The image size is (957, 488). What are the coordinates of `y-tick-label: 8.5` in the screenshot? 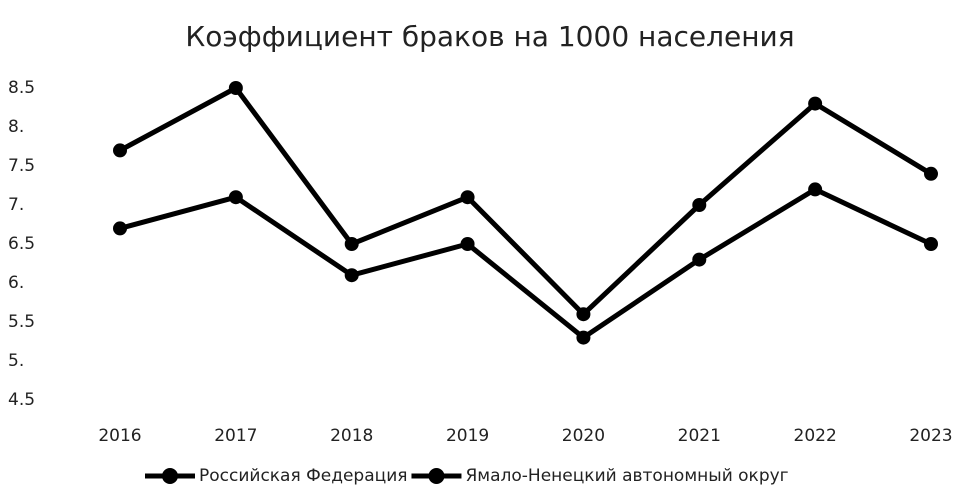 It's located at (21, 88).